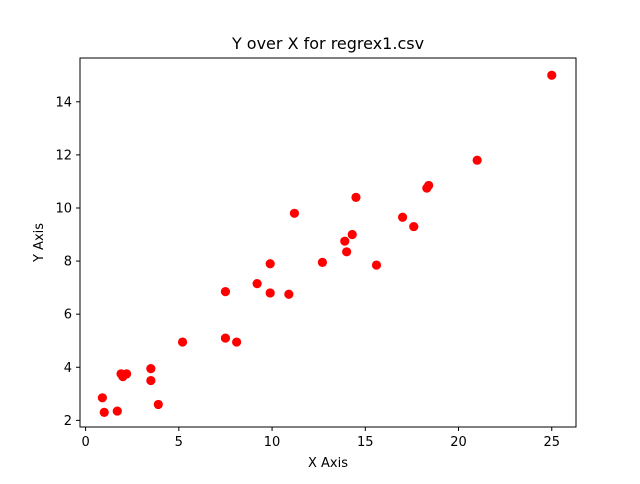  What do you see at coordinates (63, 208) in the screenshot?
I see `y-tick-label: 10` at bounding box center [63, 208].